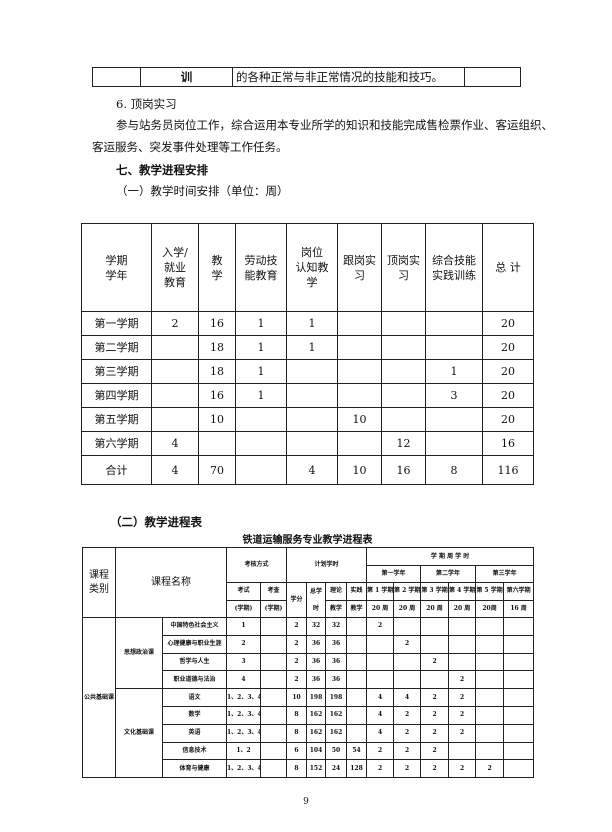  Describe the element at coordinates (194, 751) in the screenshot. I see `course-name: 信息技术` at that location.